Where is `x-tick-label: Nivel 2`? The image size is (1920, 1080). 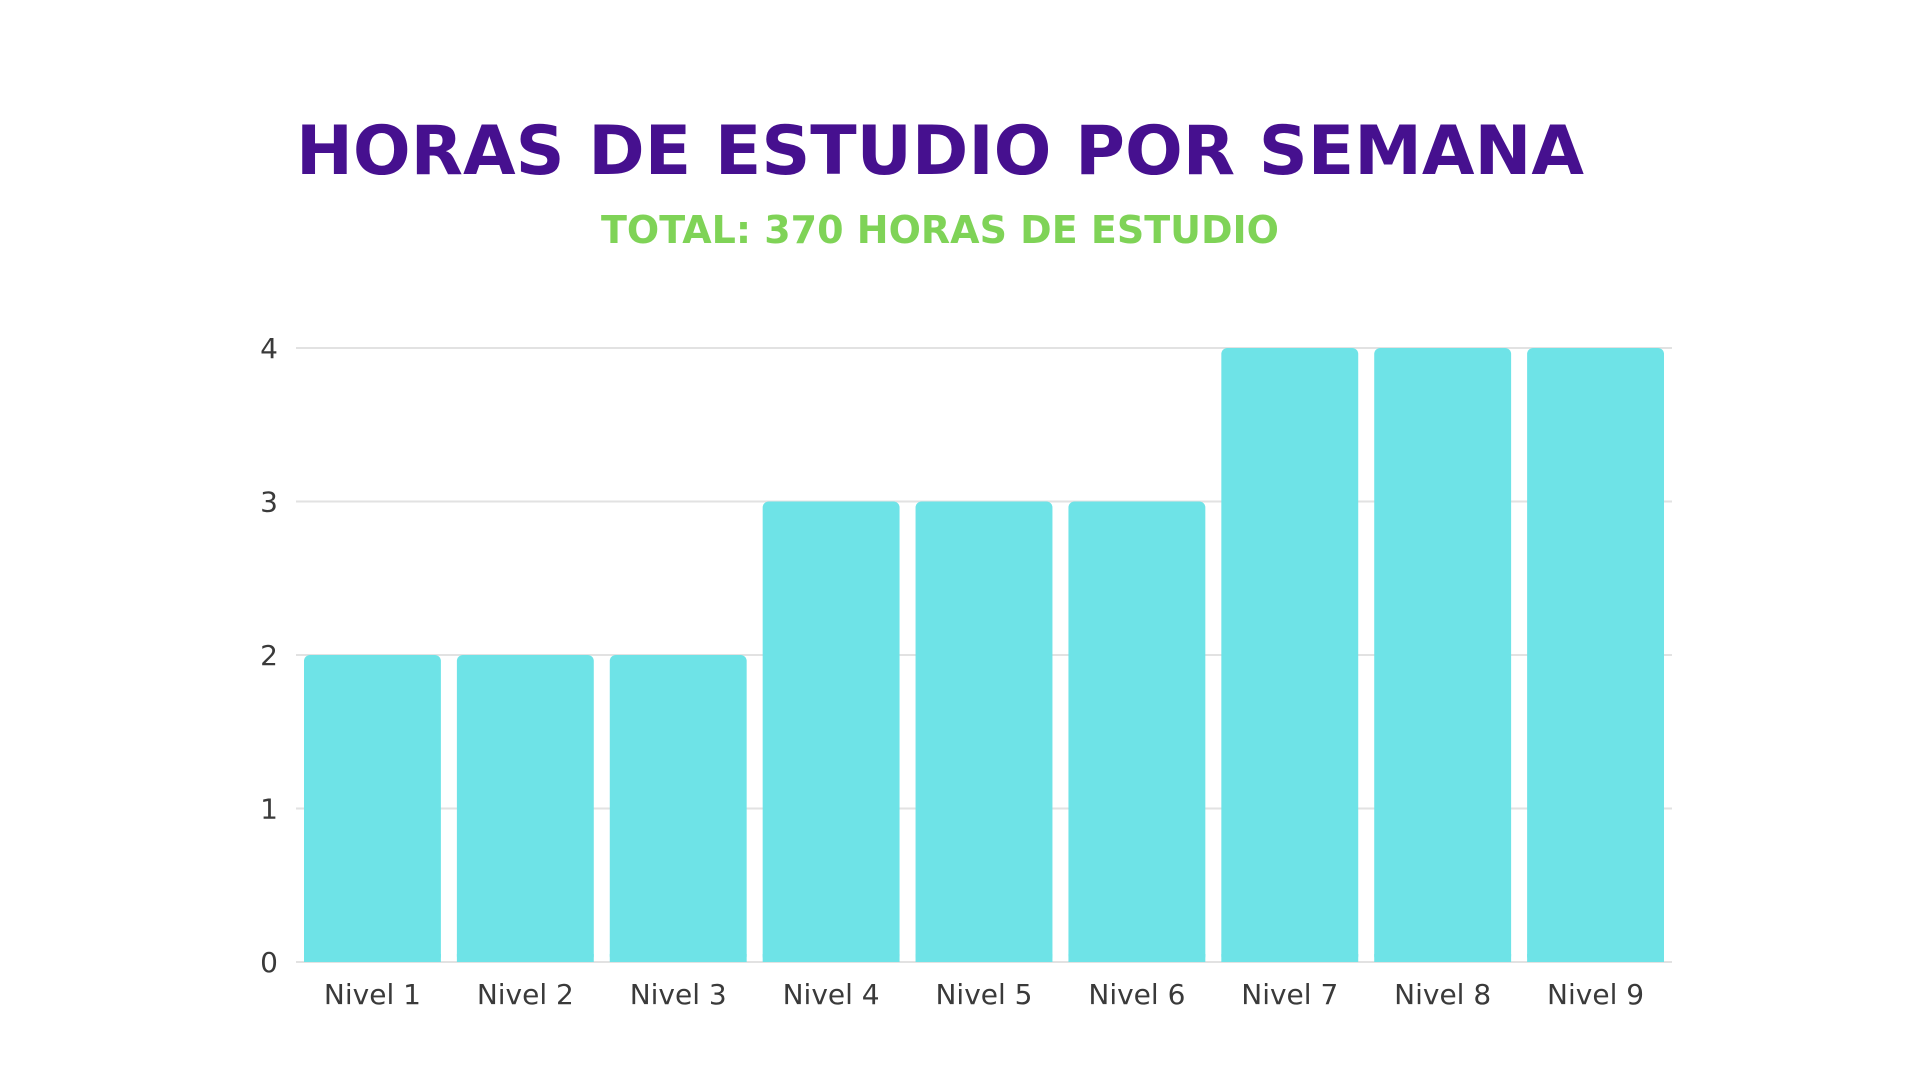
x-tick-label: Nivel 2 is located at coordinates (525, 994).